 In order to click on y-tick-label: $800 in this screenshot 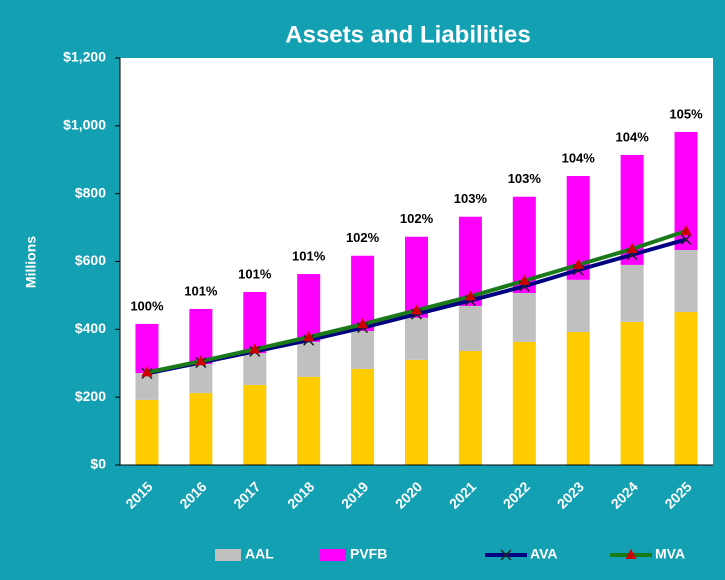, I will do `click(90, 192)`.